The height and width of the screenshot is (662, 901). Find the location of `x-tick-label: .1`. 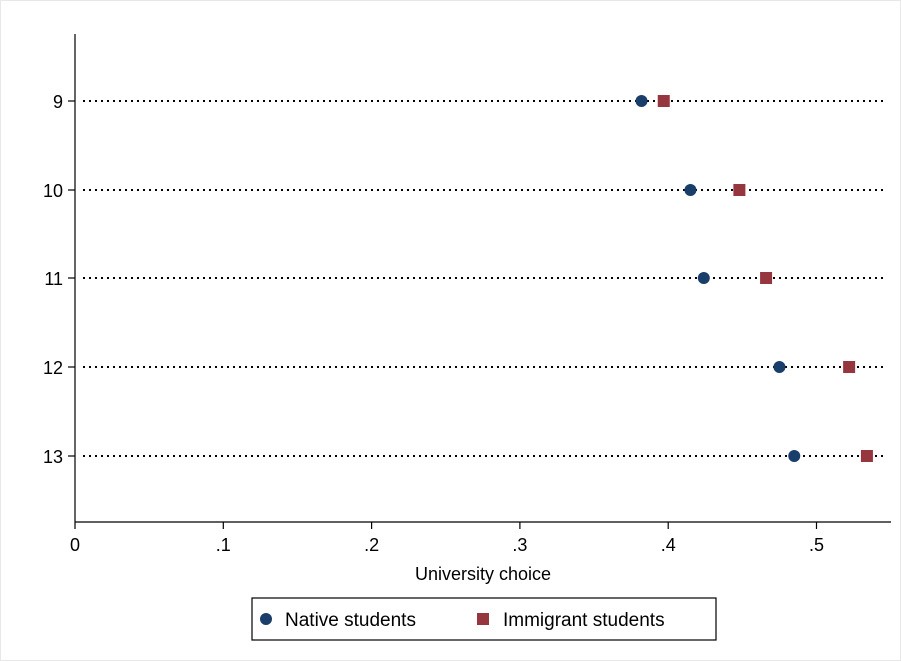

x-tick-label: .1 is located at coordinates (223, 545).